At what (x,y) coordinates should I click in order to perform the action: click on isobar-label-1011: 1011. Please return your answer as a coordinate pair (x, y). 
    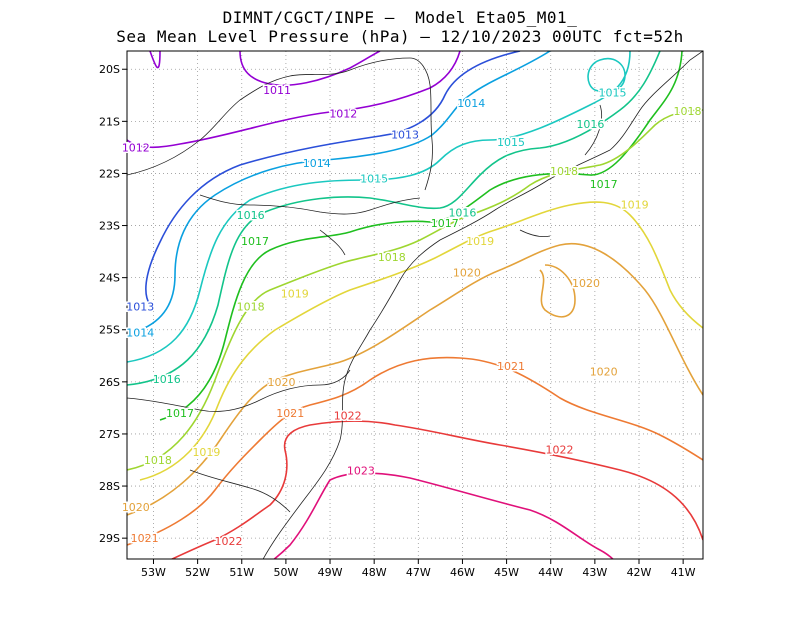
    Looking at the image, I should click on (277, 90).